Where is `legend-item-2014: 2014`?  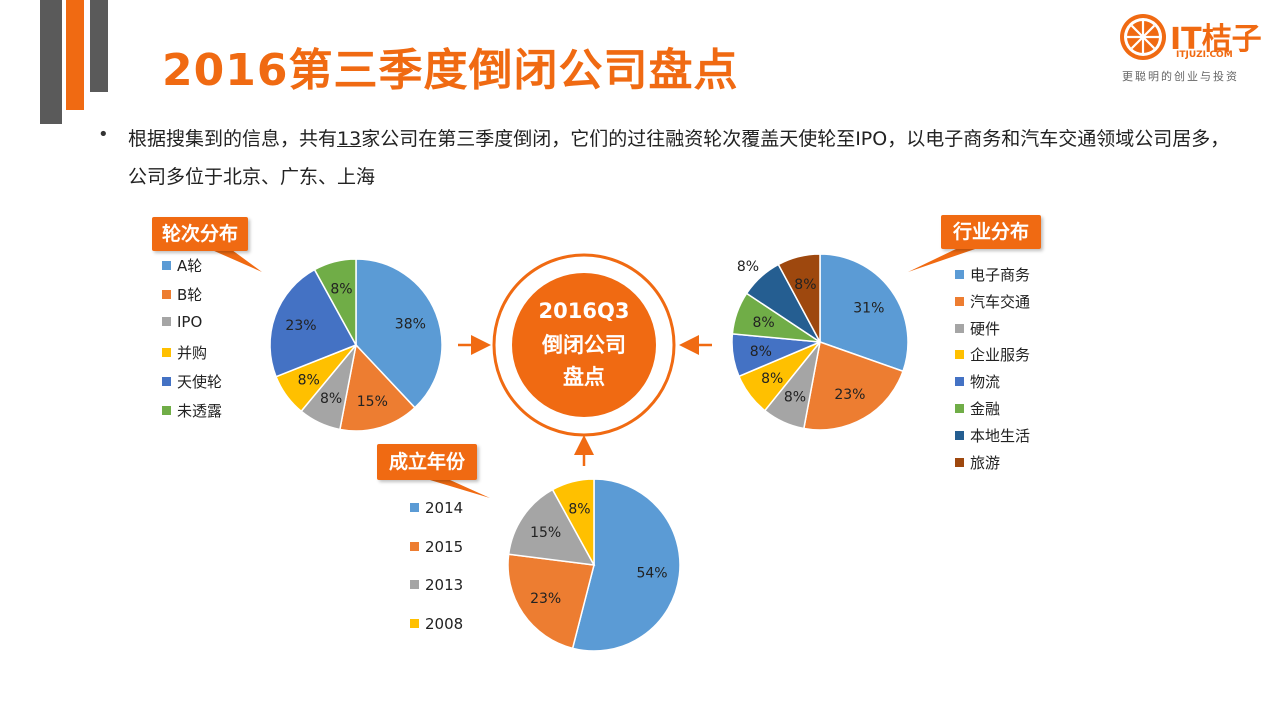 legend-item-2014: 2014 is located at coordinates (436, 508).